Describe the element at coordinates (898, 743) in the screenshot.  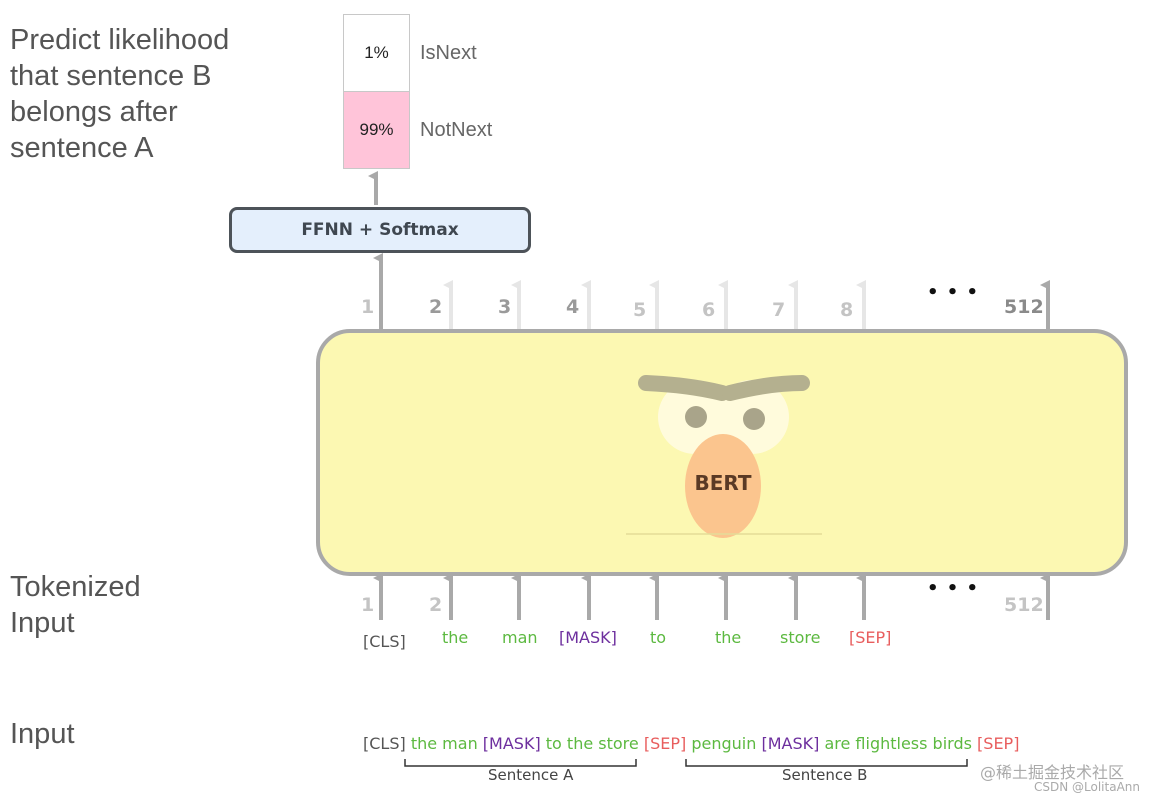
I see `input-are-flightless-birds: are flightless birds` at that location.